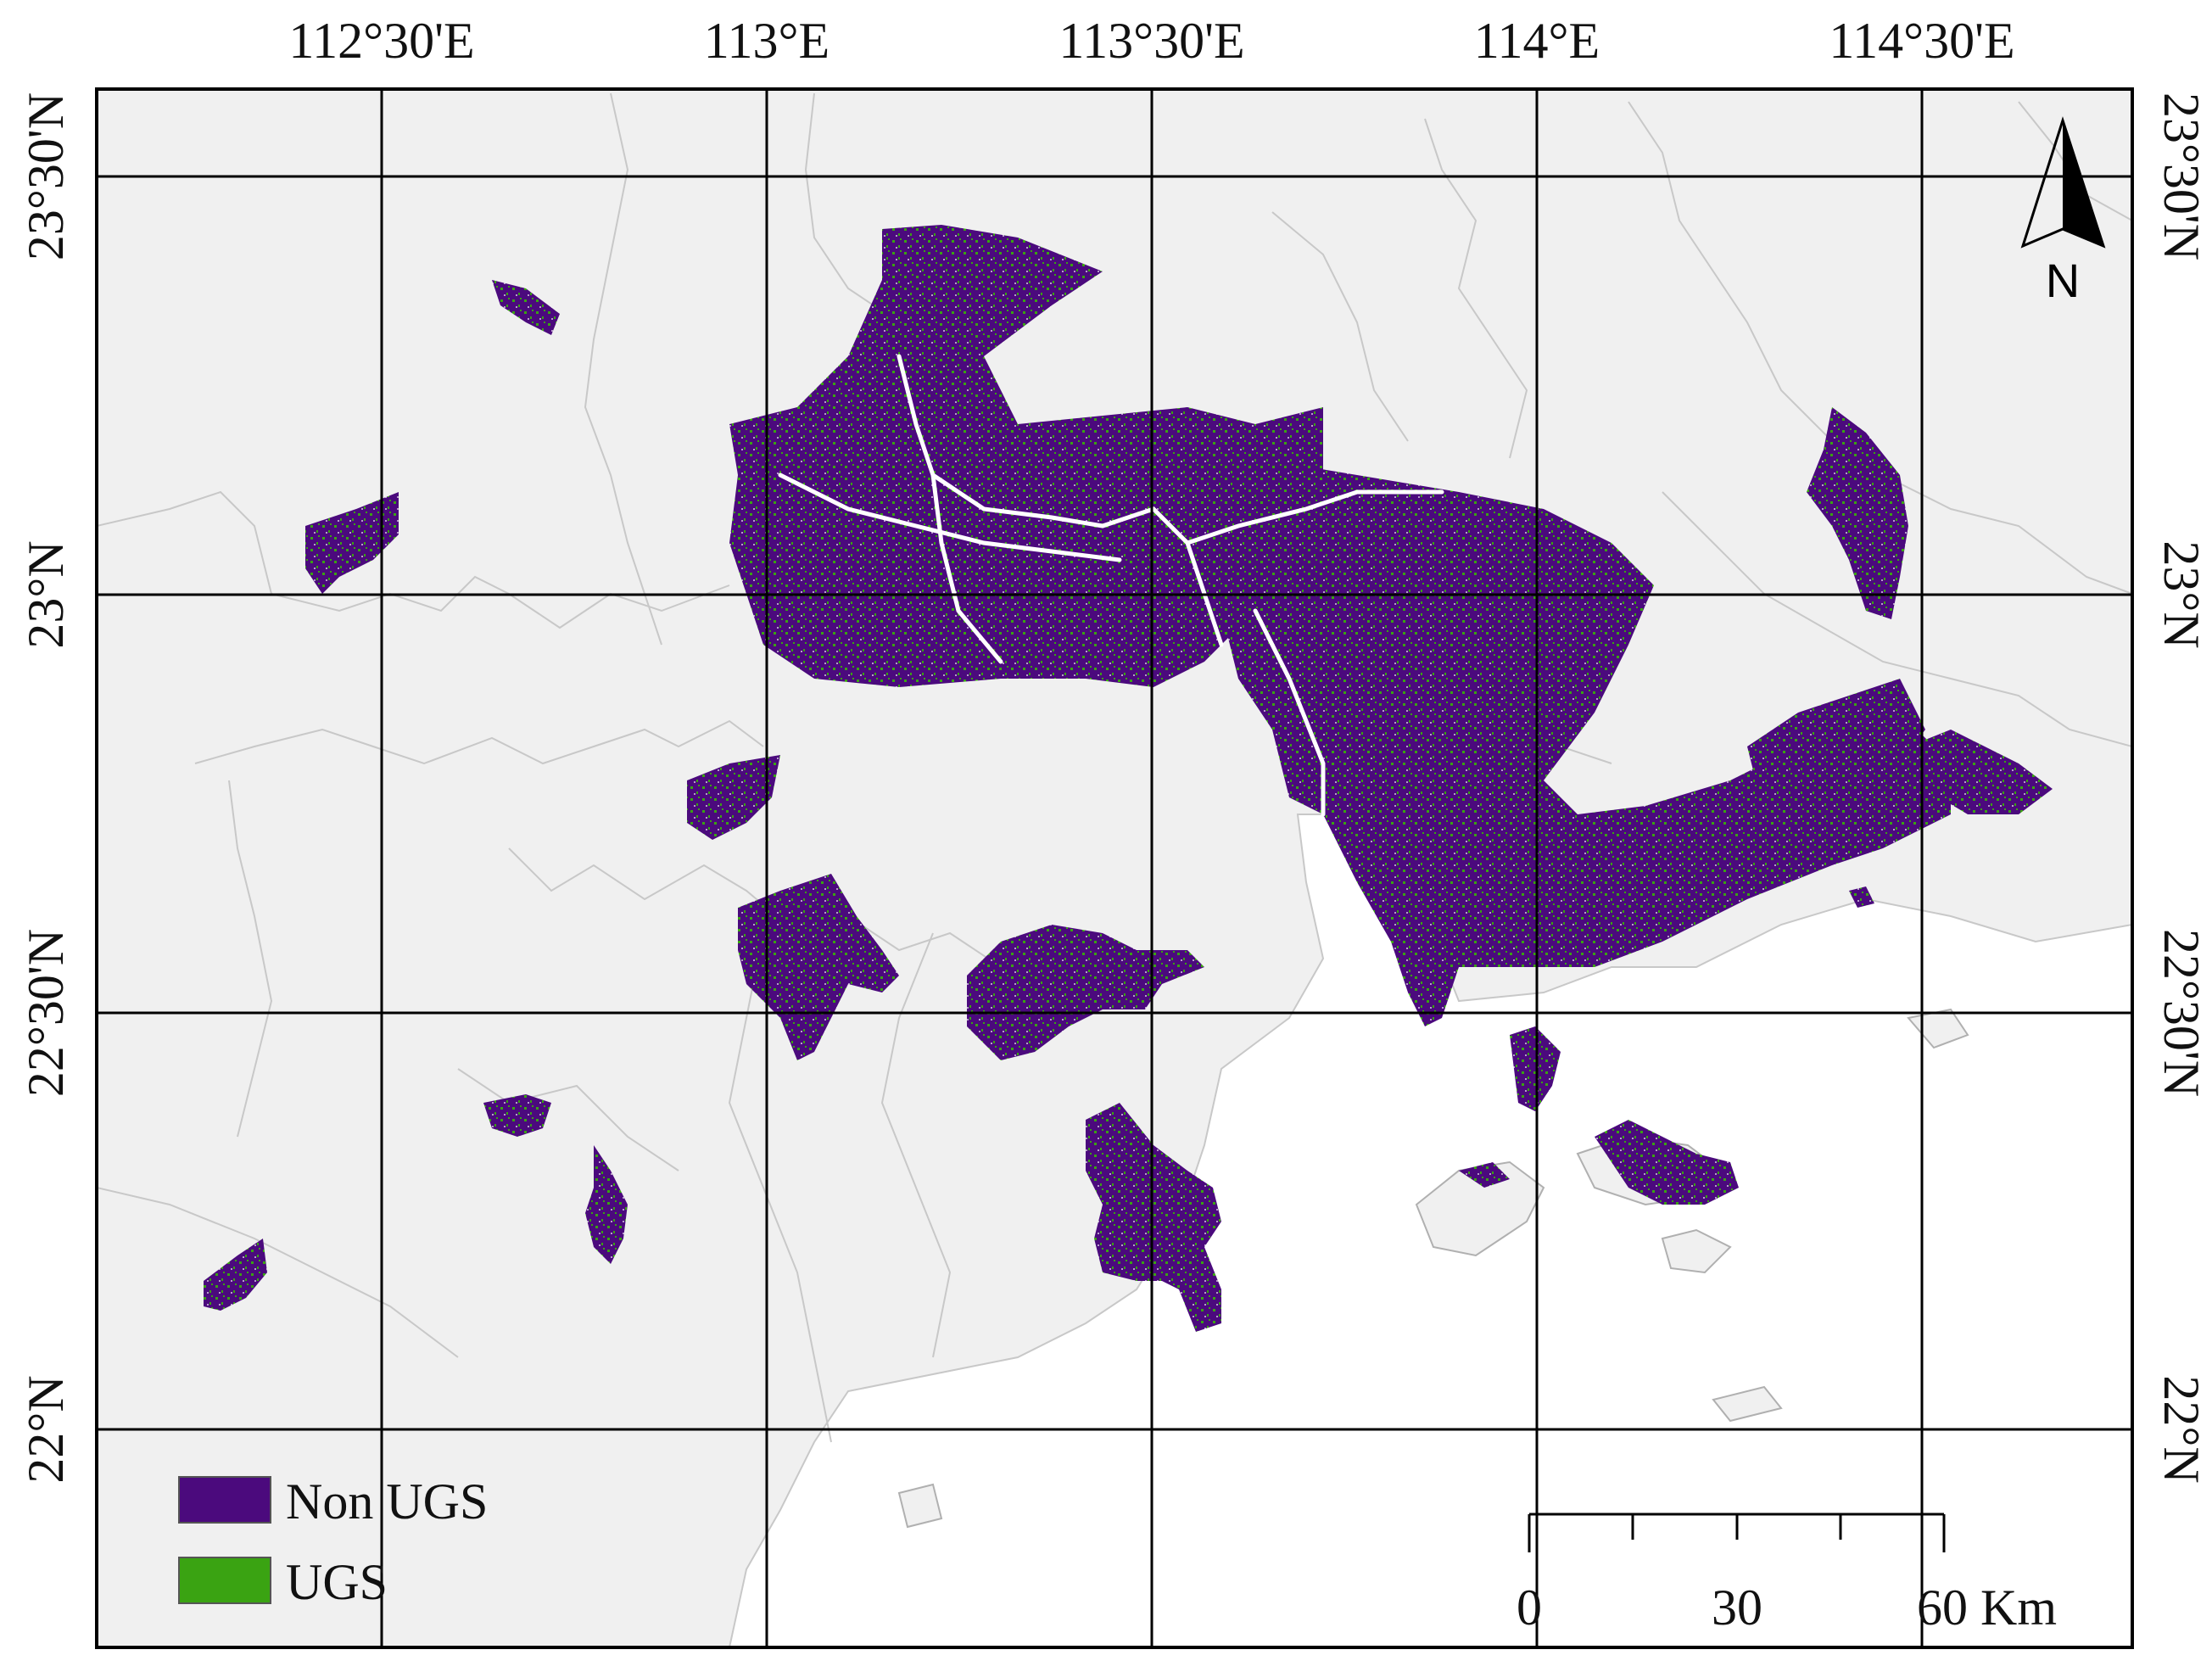  I want to click on lat-label-left: 23°N, so click(46, 594).